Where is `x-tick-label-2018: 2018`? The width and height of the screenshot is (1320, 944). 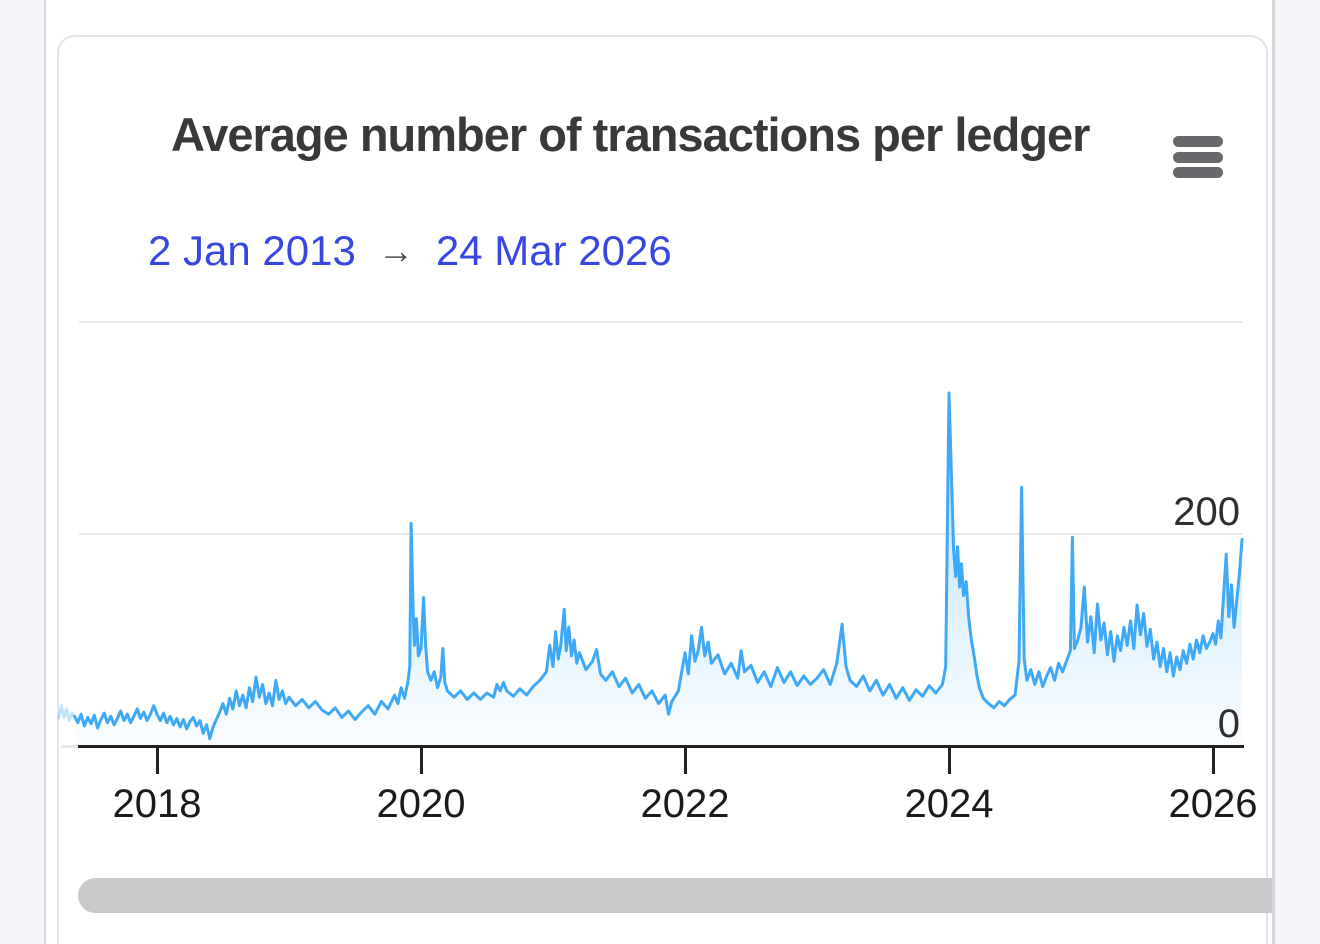 x-tick-label-2018: 2018 is located at coordinates (157, 804).